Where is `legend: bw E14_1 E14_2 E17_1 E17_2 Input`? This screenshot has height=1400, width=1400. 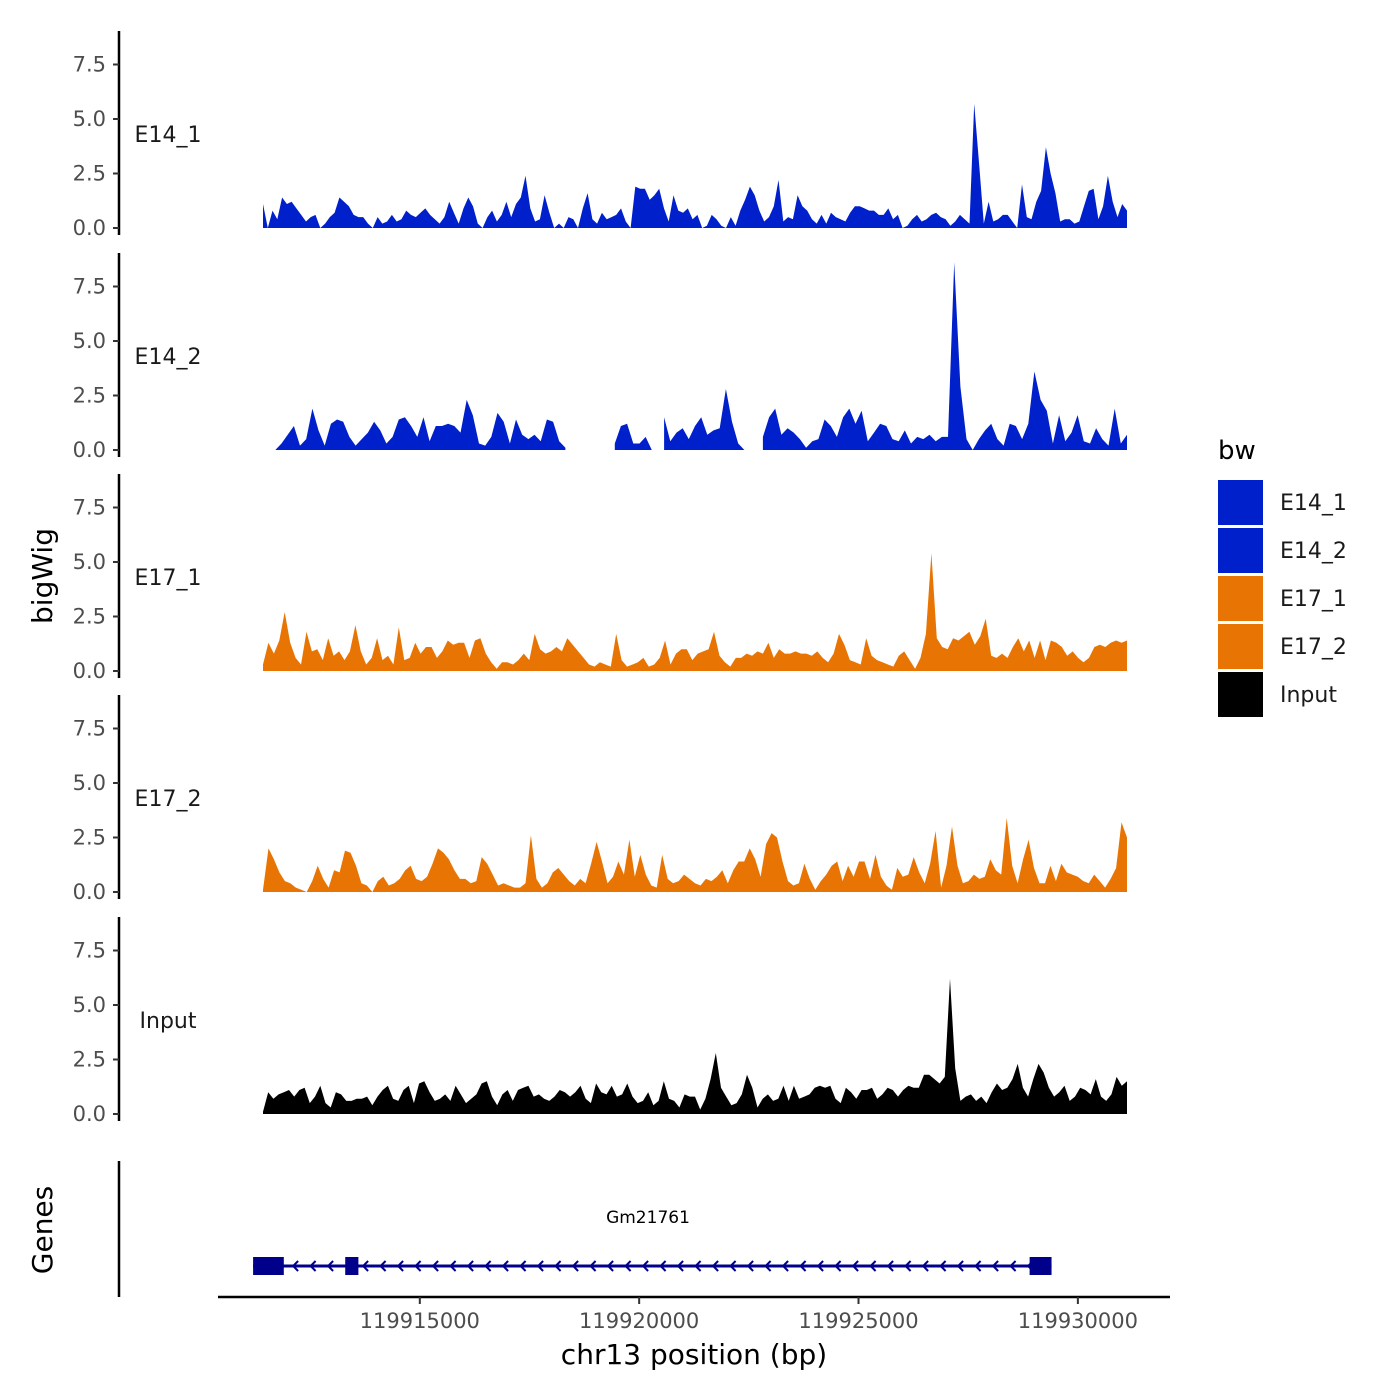 legend: bw E14_1 E14_2 E17_1 E17_2 Input is located at coordinates (1282, 576).